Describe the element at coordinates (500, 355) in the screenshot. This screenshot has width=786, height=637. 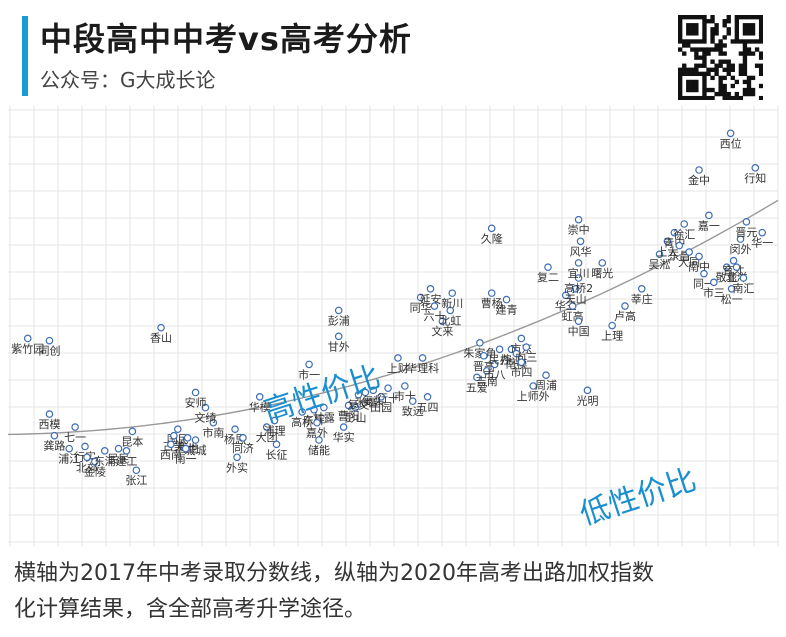
I see `scatter-point: 民办` at that location.